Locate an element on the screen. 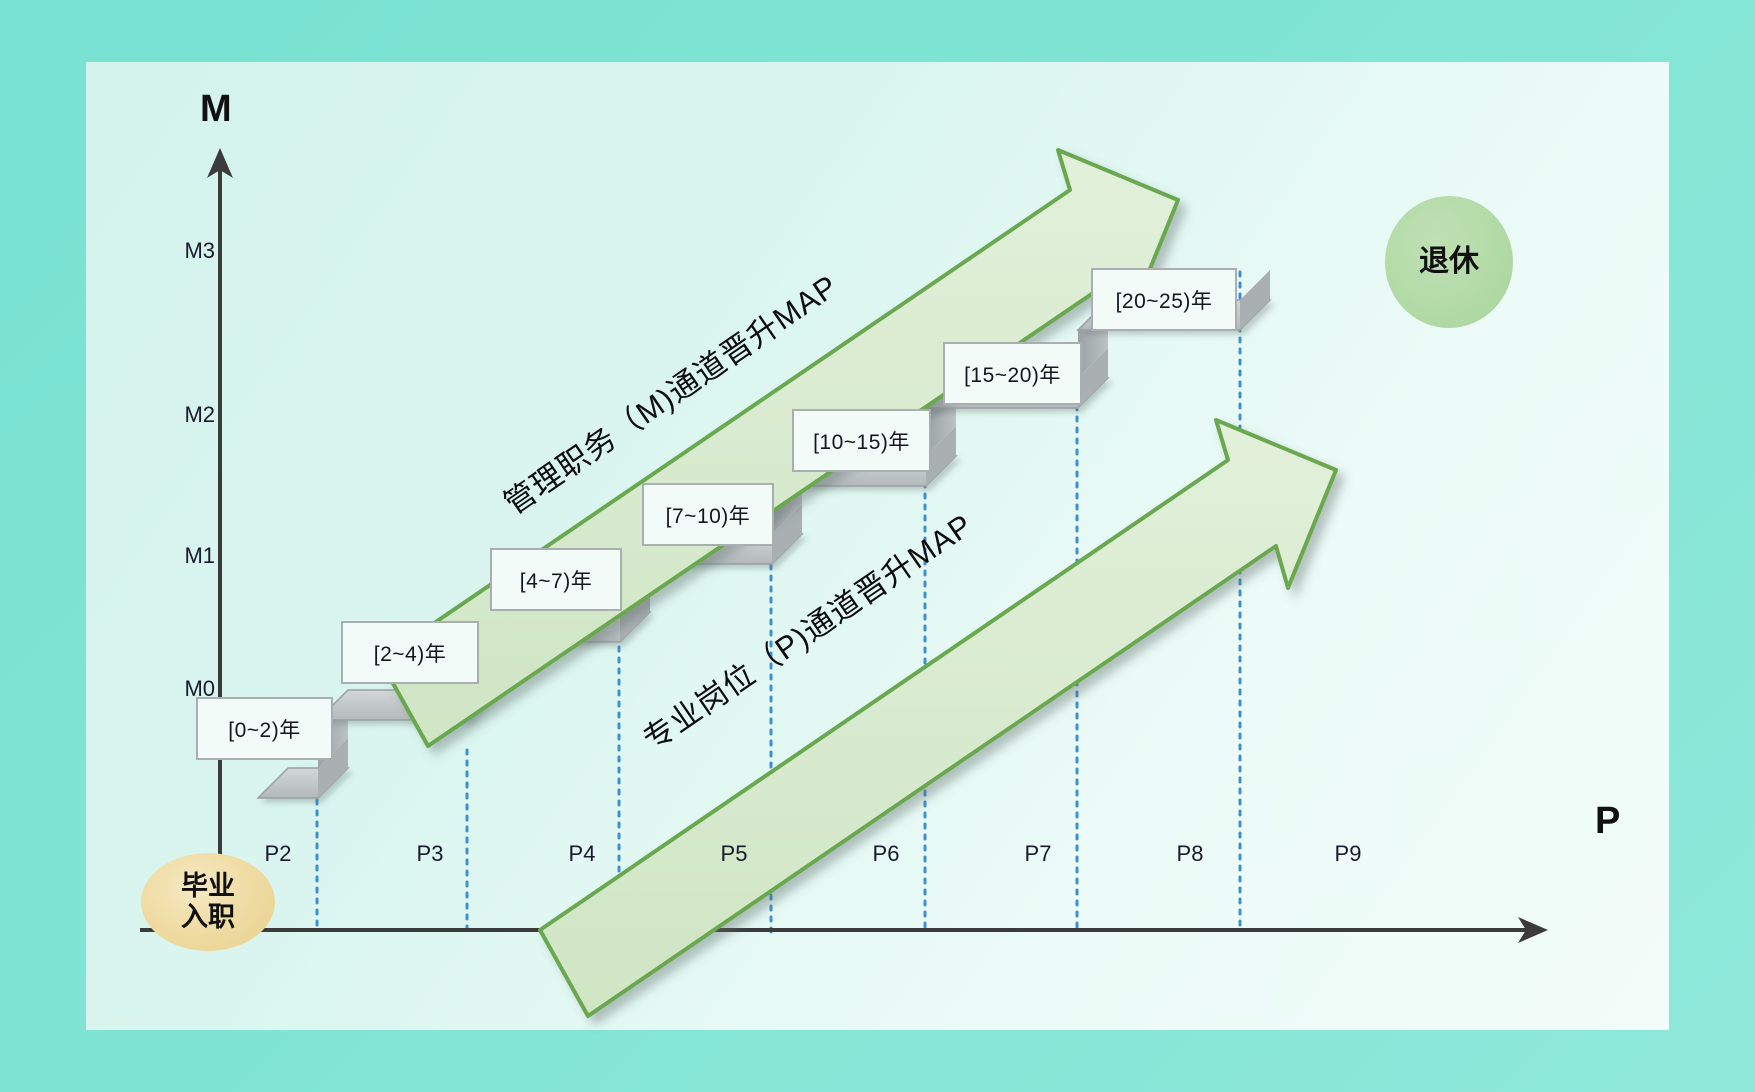  y-tick-m1: M1 is located at coordinates (199, 555).